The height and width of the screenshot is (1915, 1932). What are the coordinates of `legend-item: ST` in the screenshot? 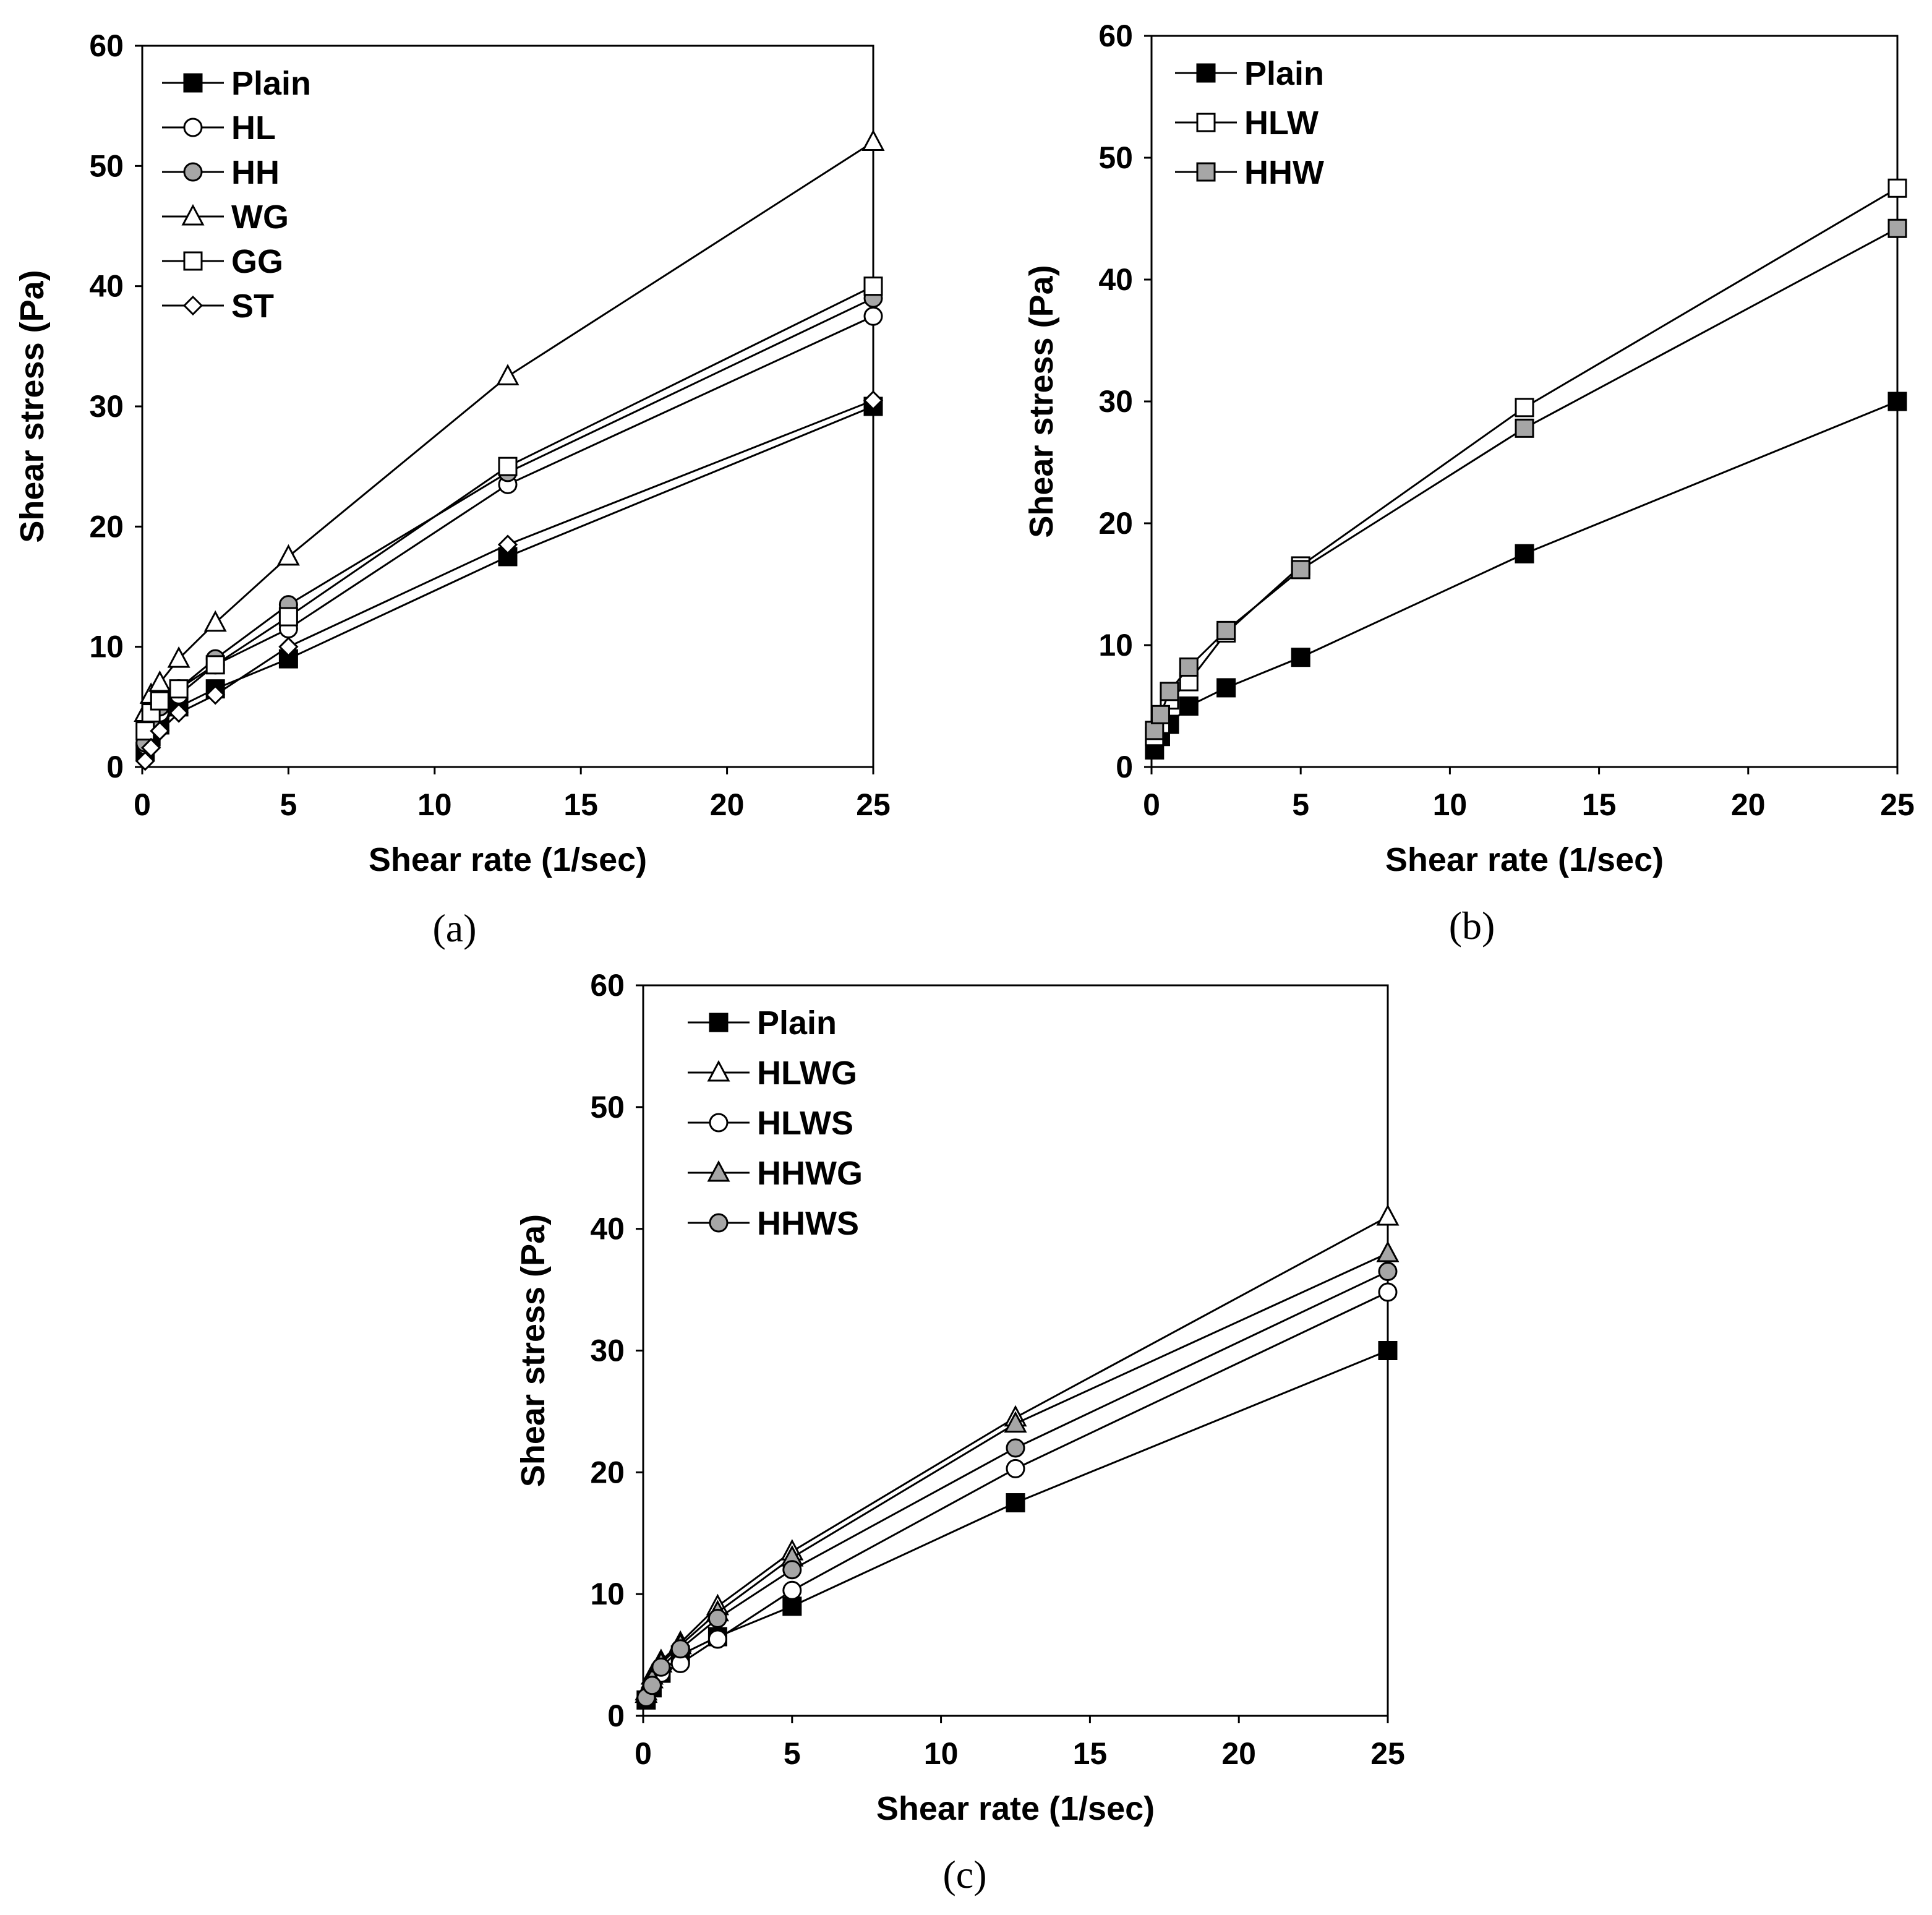 It's located at (218, 306).